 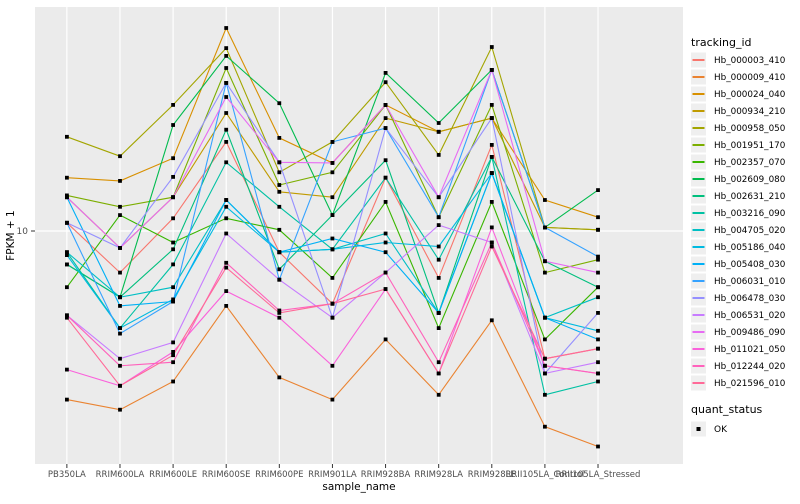 I want to click on legend-label: Hb_005186_040, so click(x=750, y=248).